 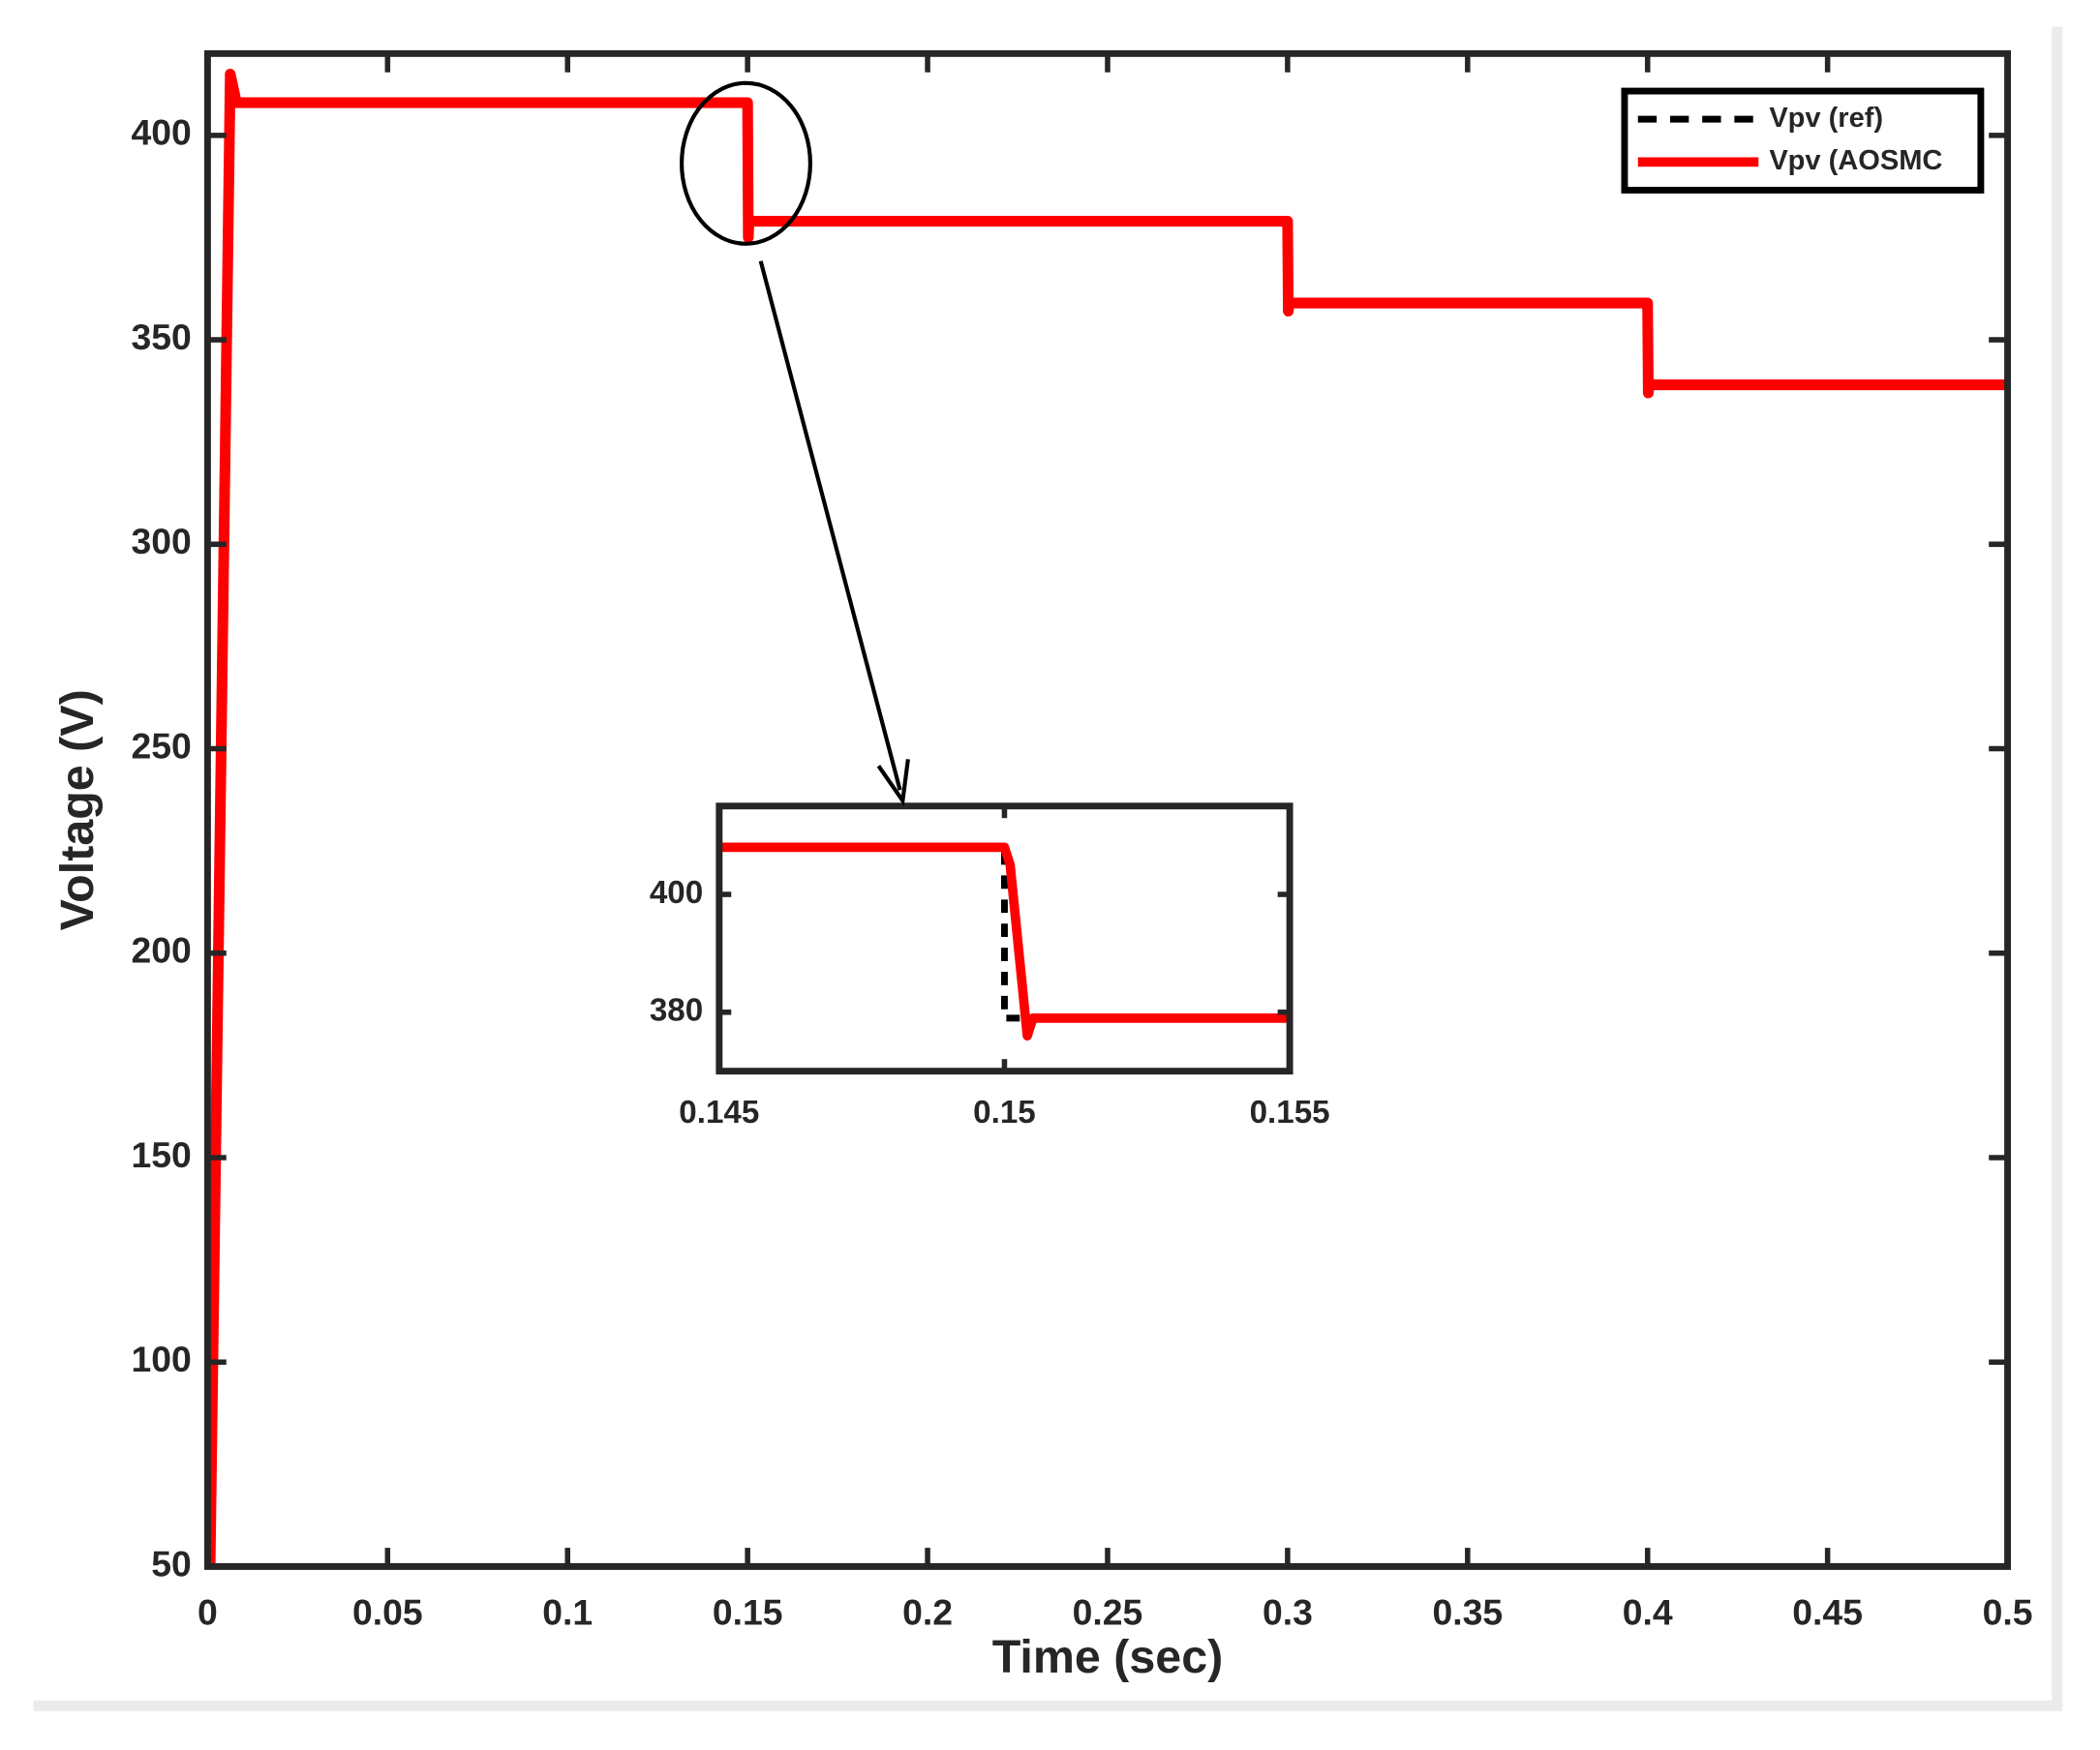 I want to click on x-tick-label: 0.145, so click(x=719, y=1113).